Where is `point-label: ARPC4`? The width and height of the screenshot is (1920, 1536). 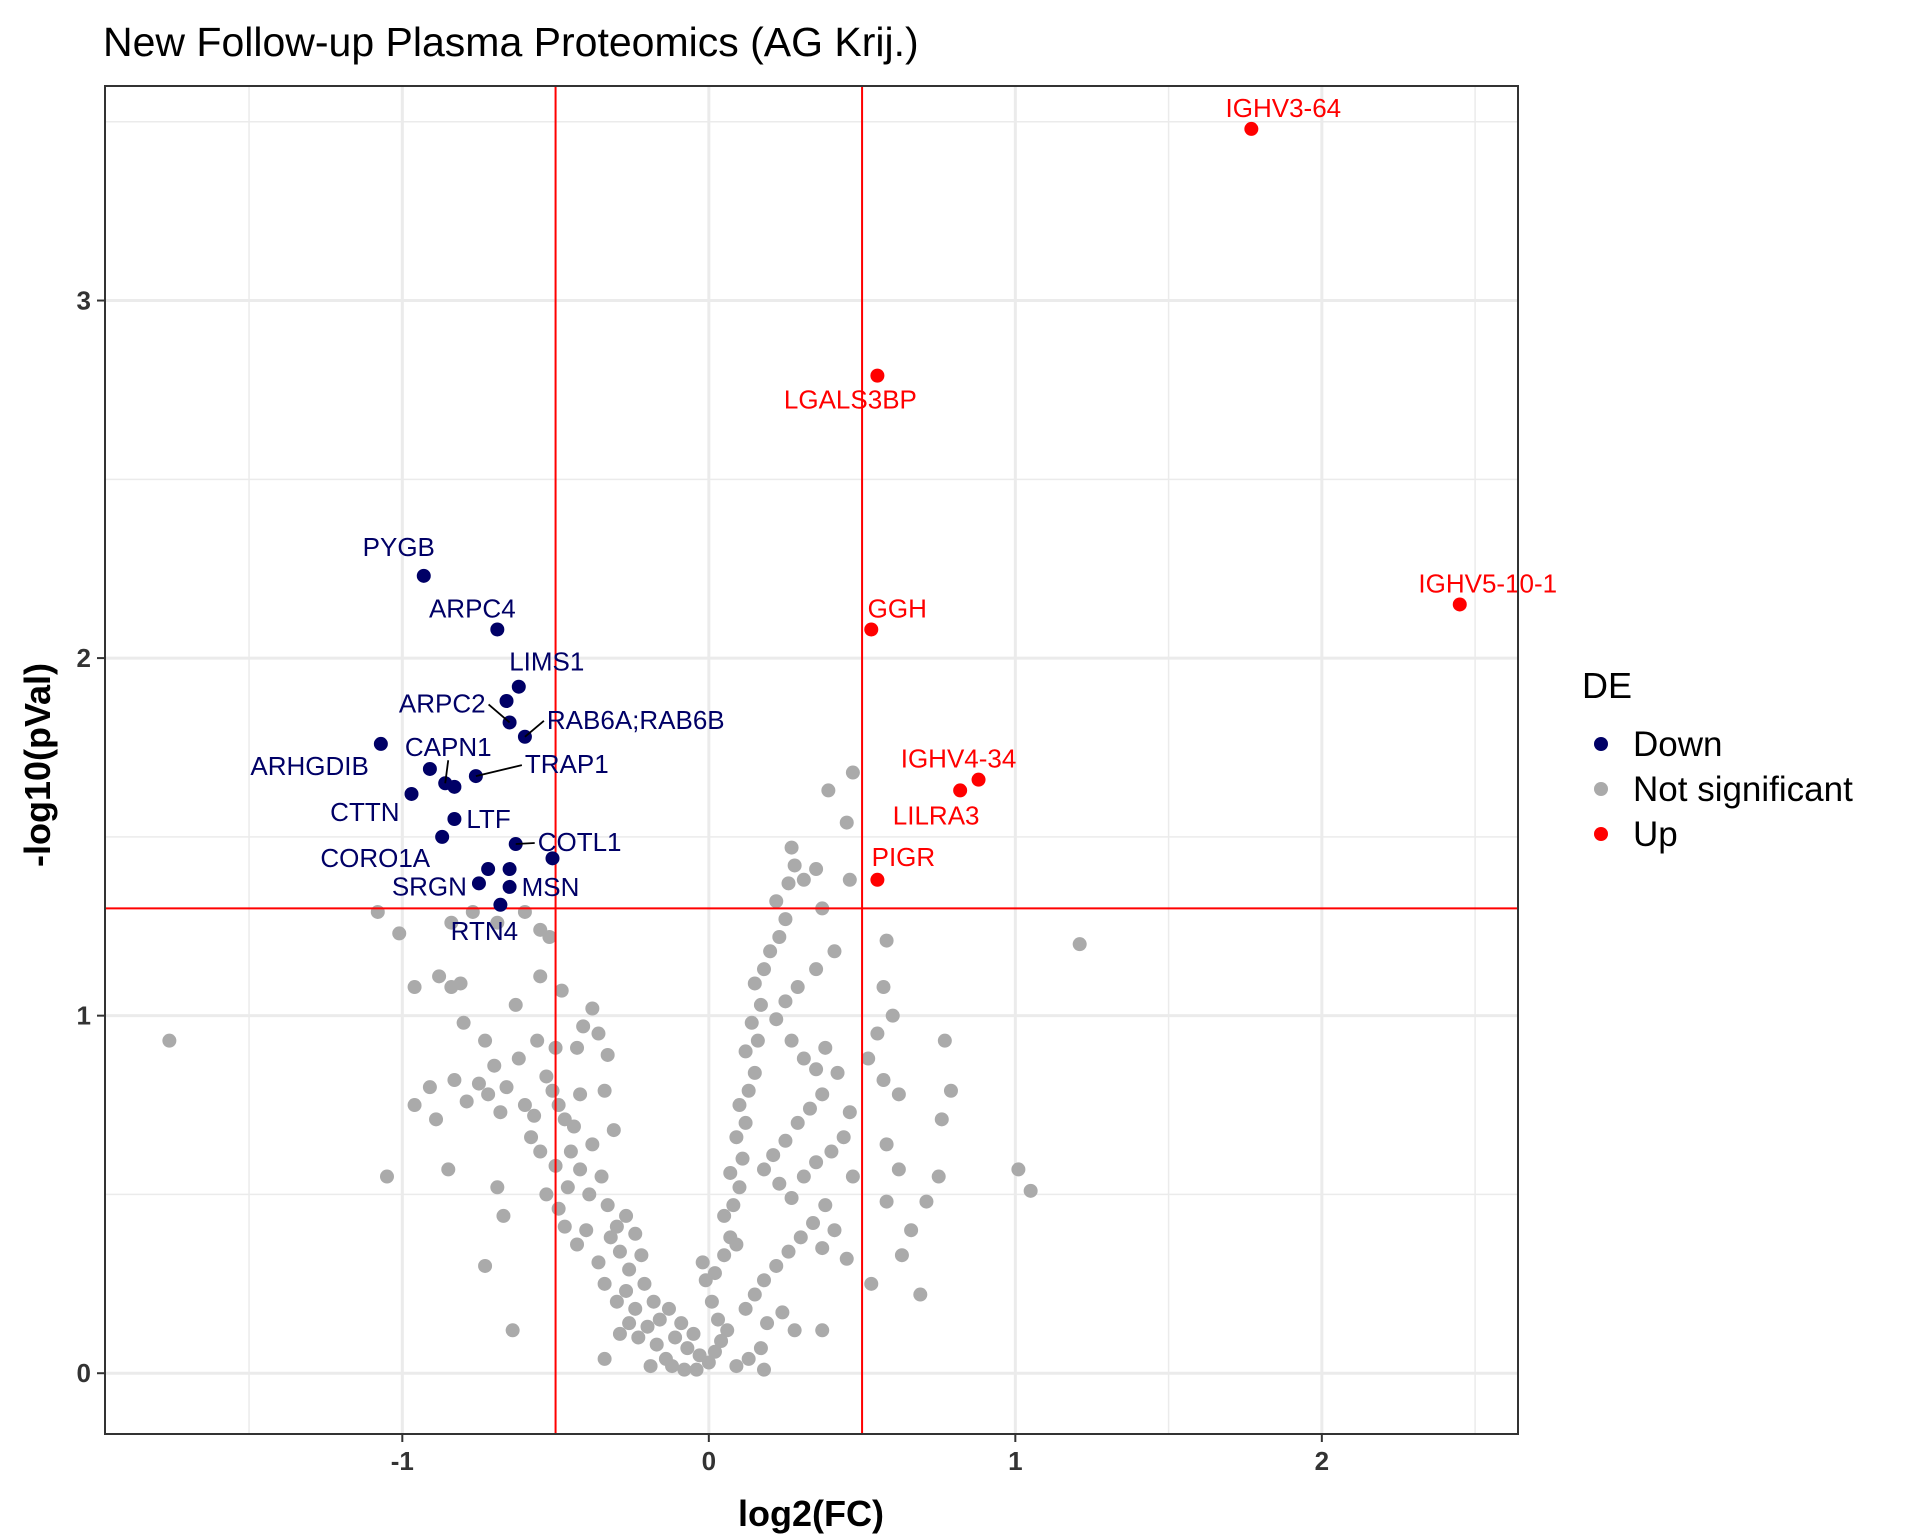 point-label: ARPC4 is located at coordinates (472, 608).